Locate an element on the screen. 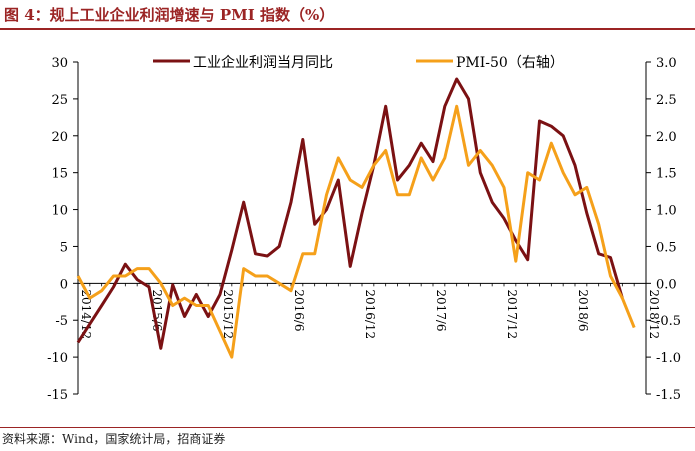 This screenshot has width=695, height=451. y-right-tick-label: -1.0 is located at coordinates (668, 358).